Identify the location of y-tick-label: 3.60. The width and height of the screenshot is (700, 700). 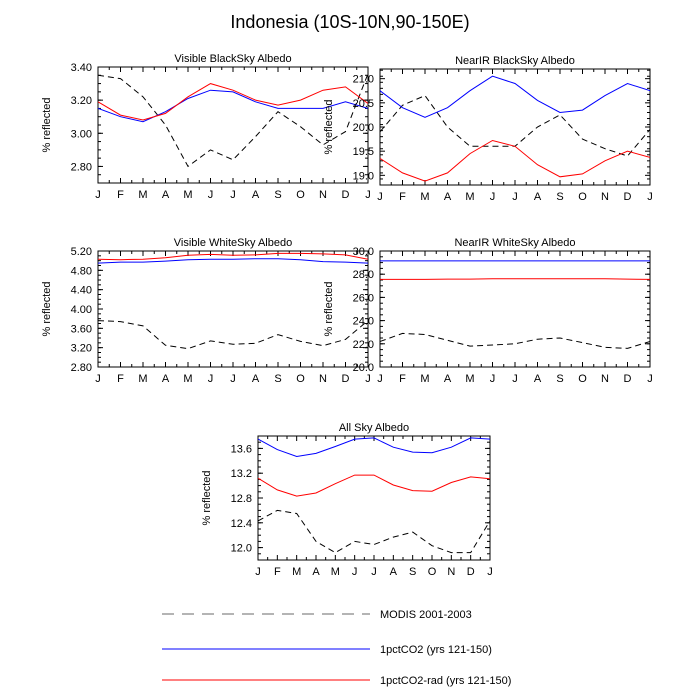
(81, 329).